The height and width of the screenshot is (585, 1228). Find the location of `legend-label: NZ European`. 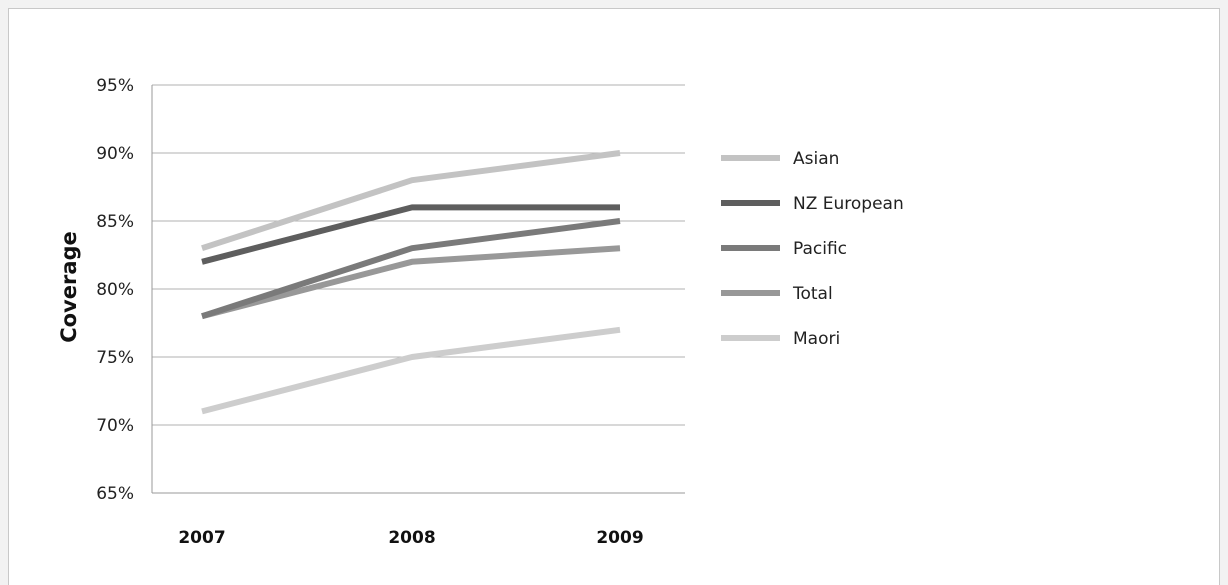

legend-label: NZ European is located at coordinates (848, 204).